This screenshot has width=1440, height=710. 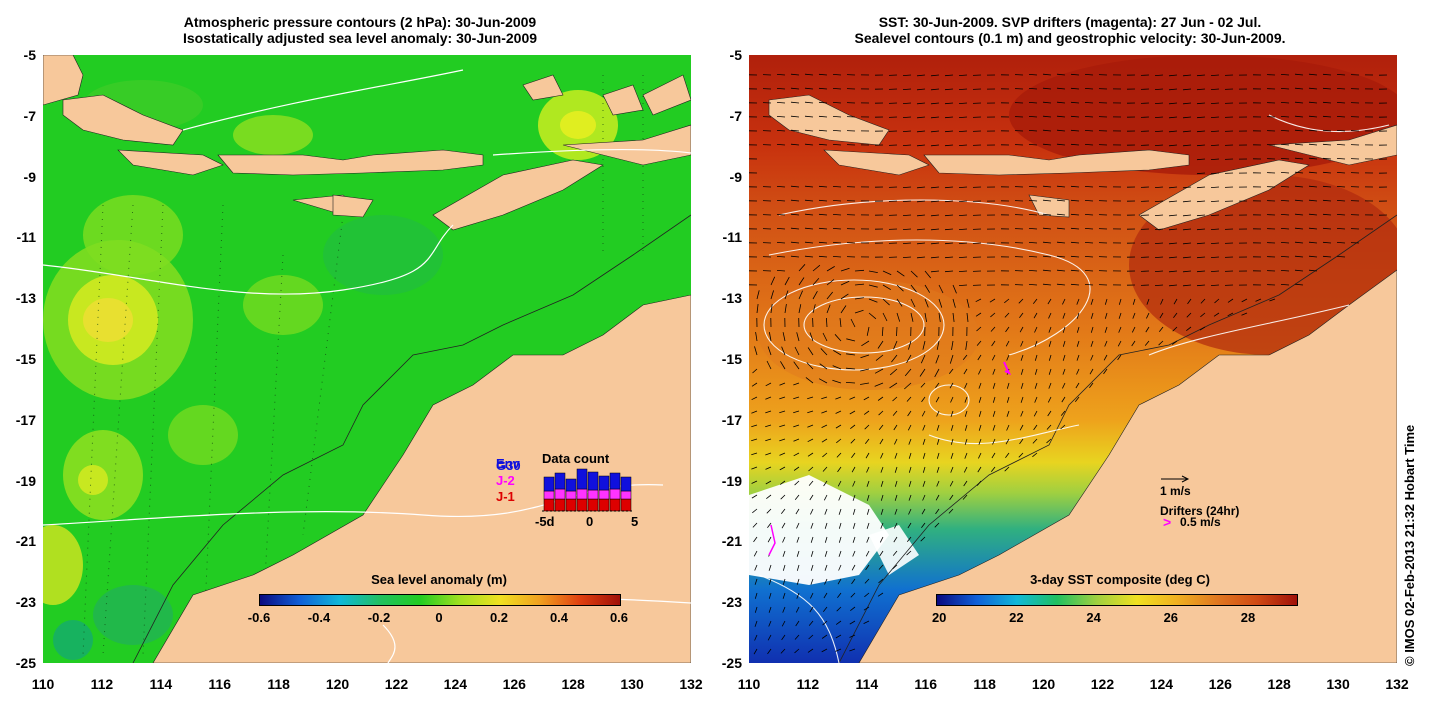 I want to click on y-tick-label: -17, so click(x=731, y=419).